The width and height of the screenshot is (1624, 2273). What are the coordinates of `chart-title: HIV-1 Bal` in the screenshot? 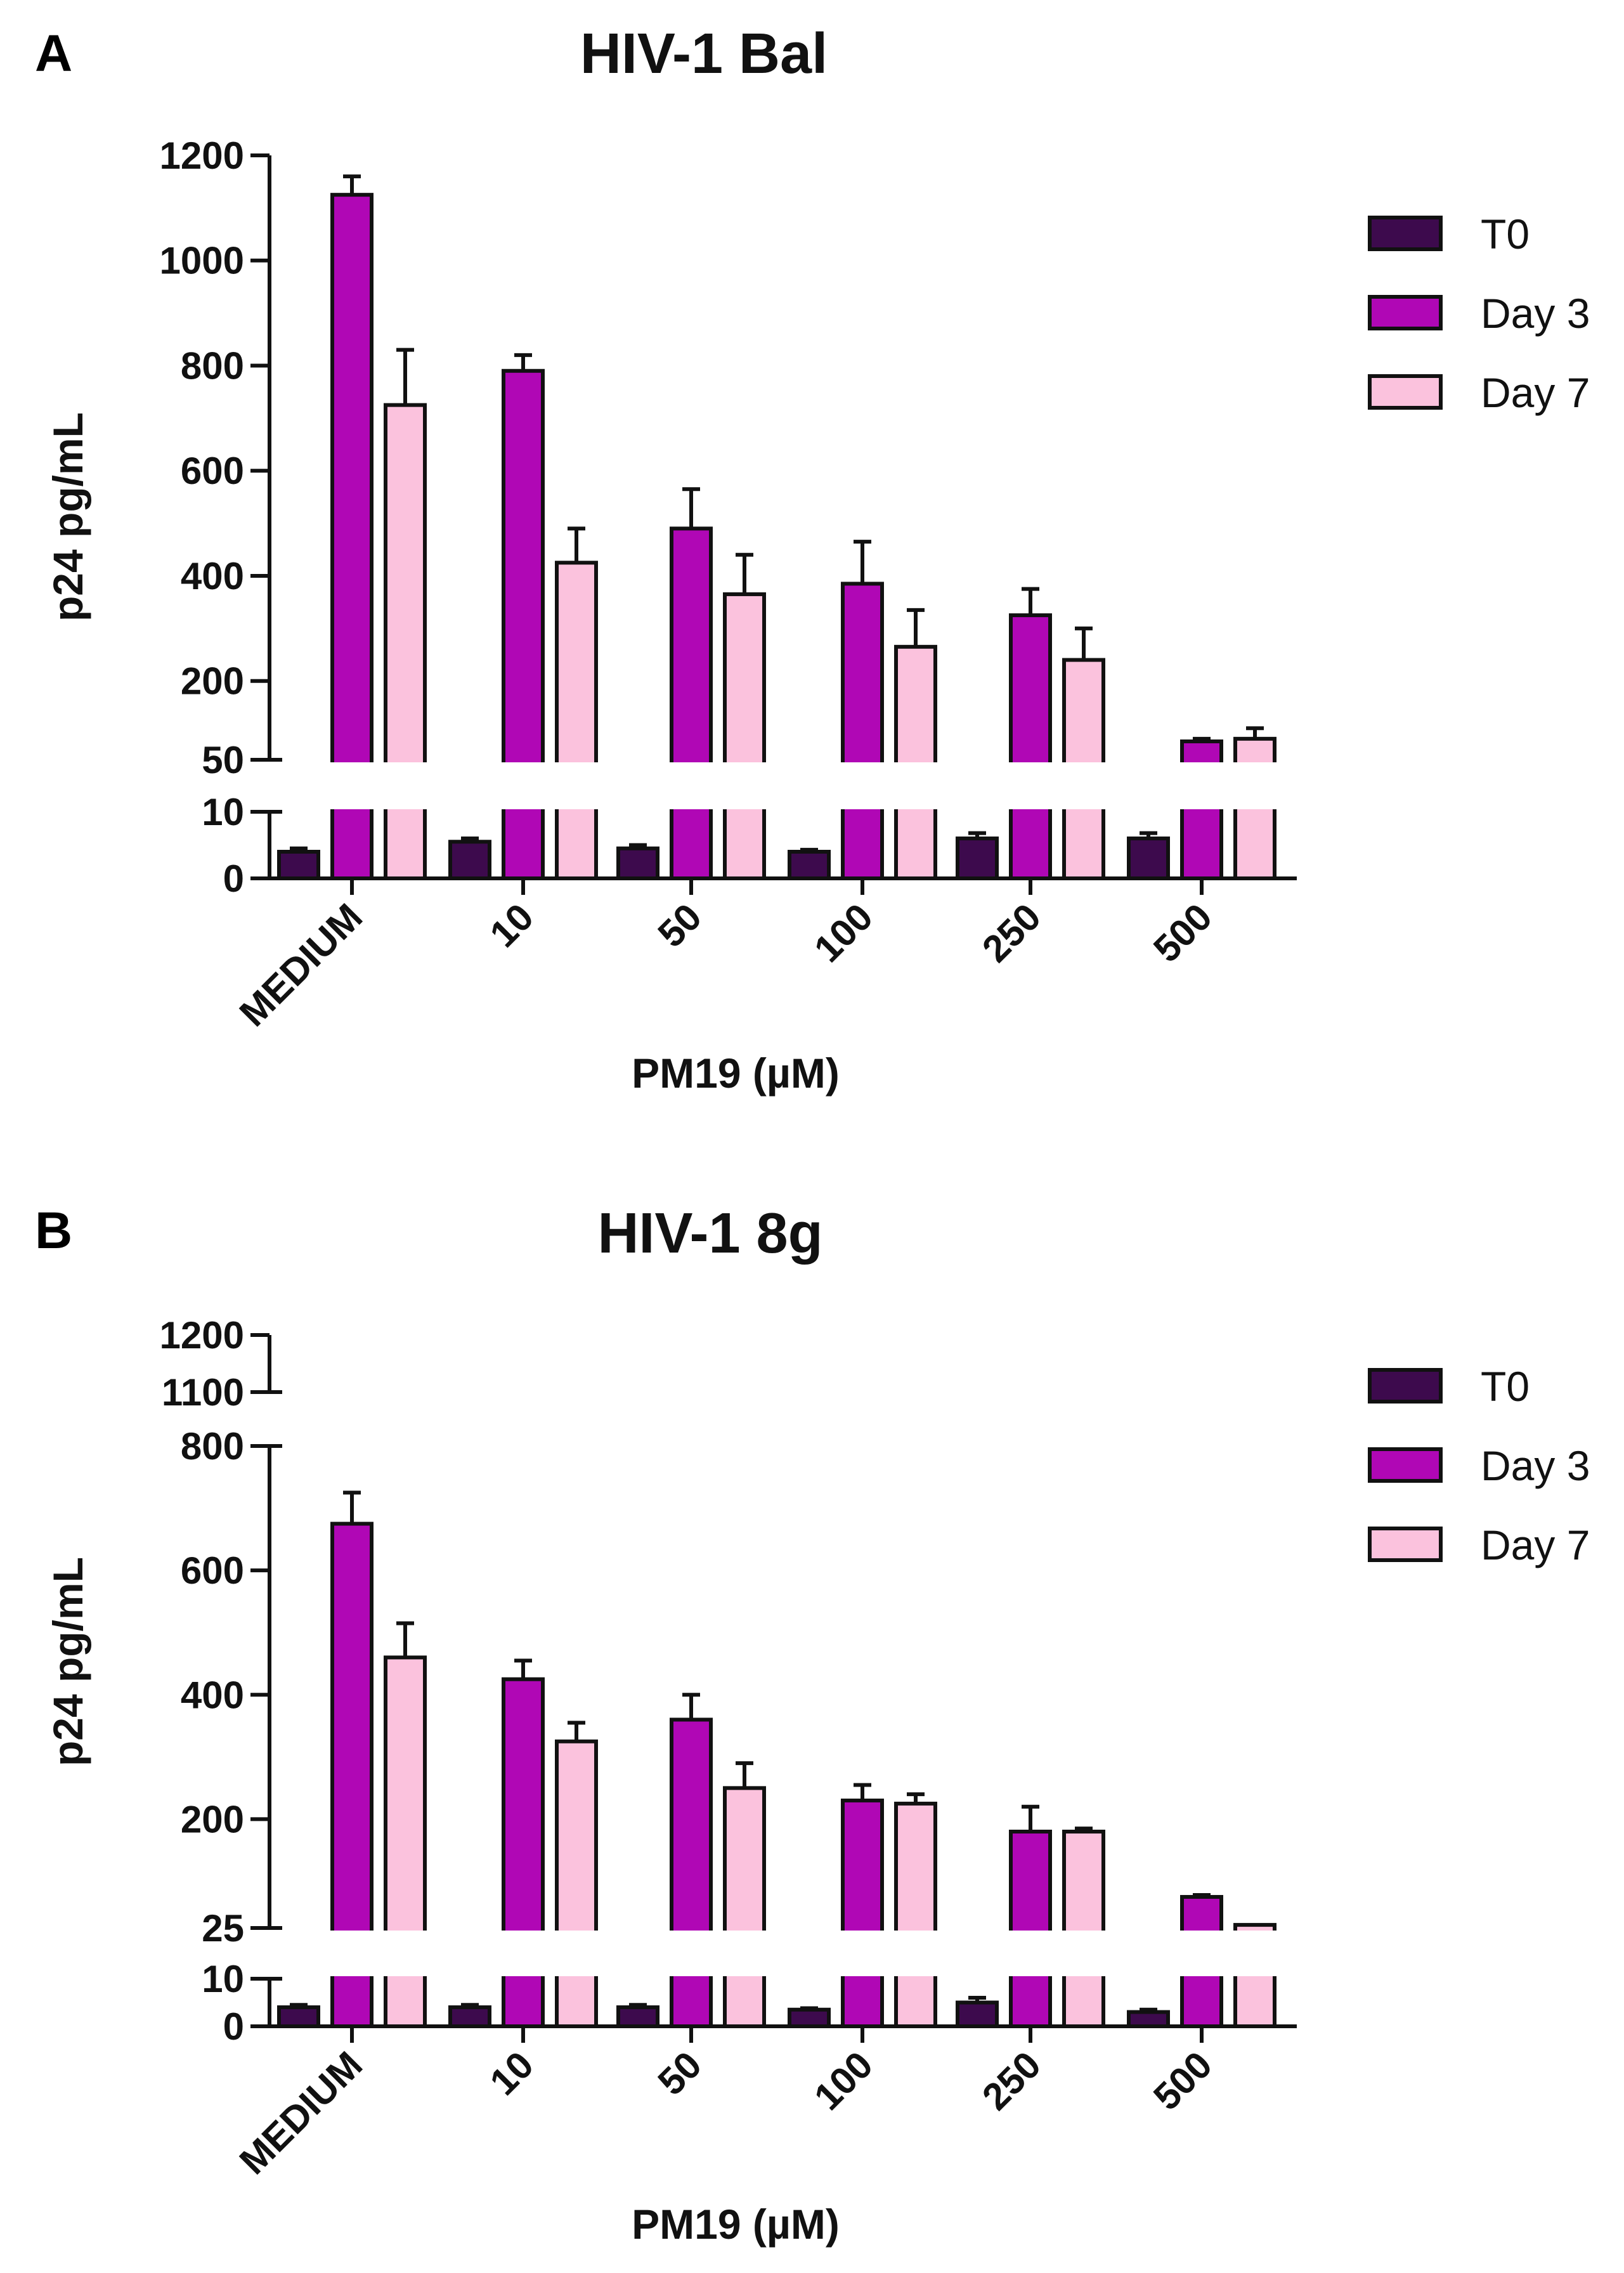 It's located at (704, 54).